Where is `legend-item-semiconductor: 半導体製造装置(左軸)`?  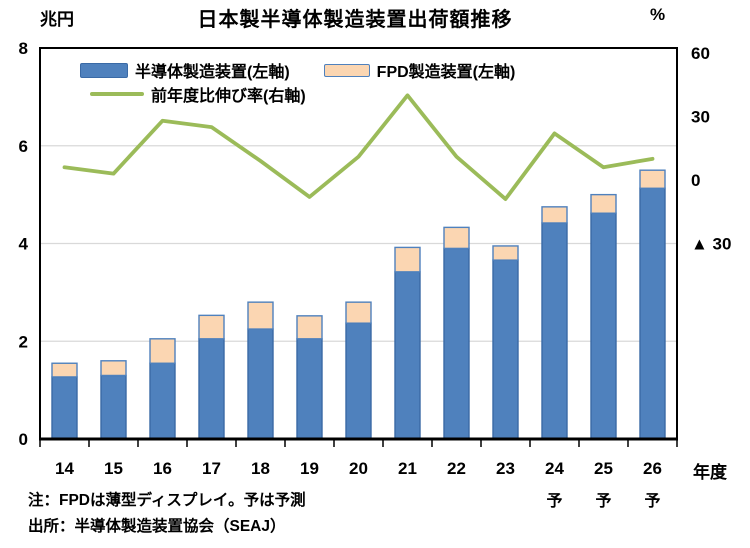
legend-item-semiconductor: 半導体製造装置(左軸) is located at coordinates (185, 70).